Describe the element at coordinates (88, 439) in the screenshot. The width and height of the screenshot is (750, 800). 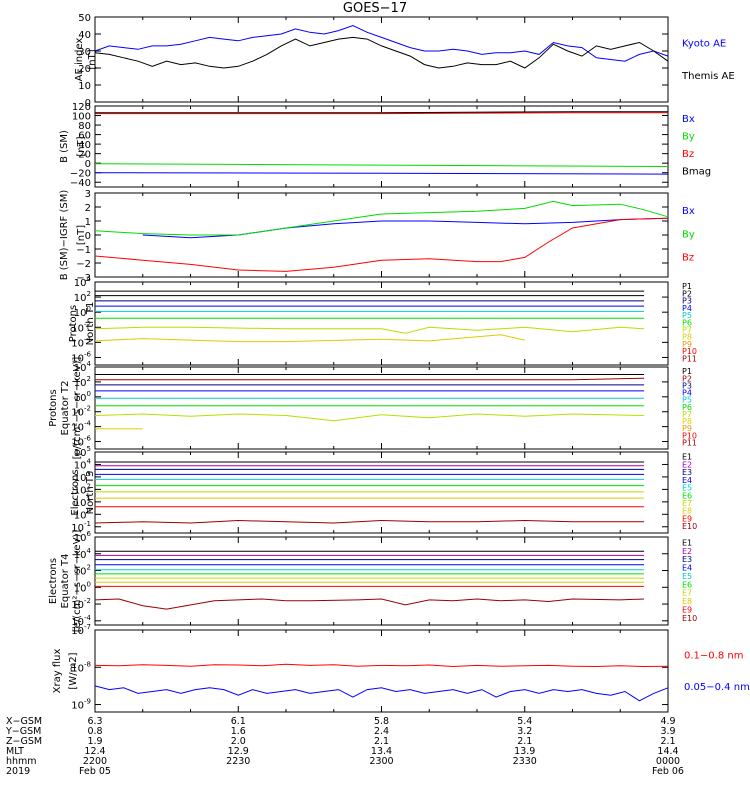
I see `y-tick-exponent: -6` at that location.